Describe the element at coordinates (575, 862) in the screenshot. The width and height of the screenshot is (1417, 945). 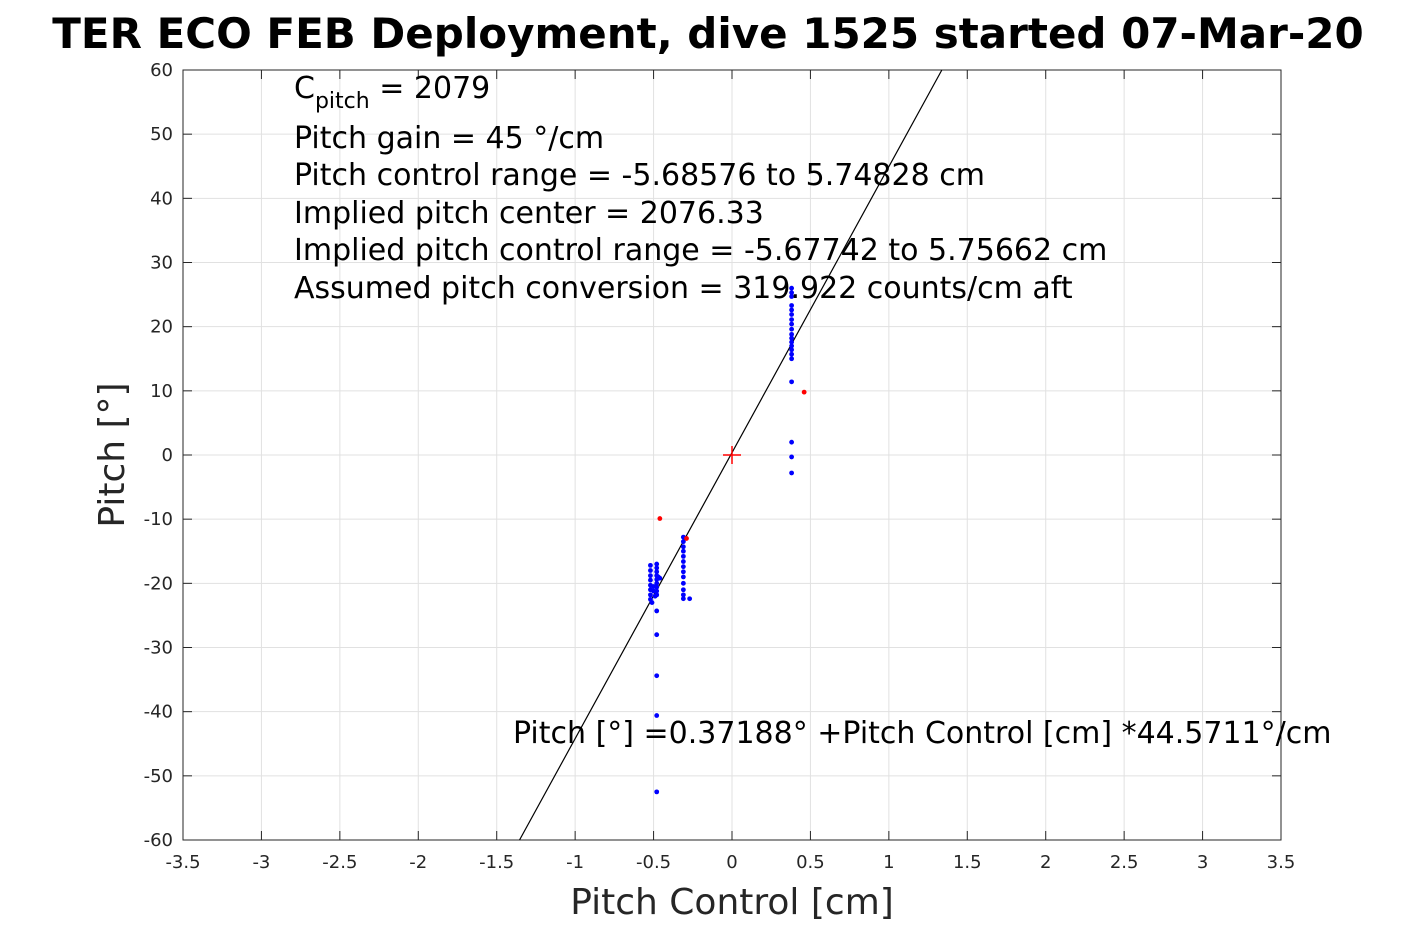
I see `x-tick-label: -1` at that location.